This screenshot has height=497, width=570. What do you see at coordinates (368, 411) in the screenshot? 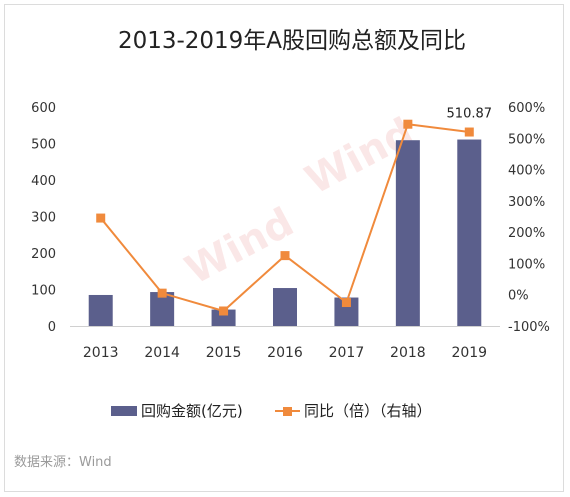
I see `legend-label-line: 同比（倍）（右轴）` at bounding box center [368, 411].